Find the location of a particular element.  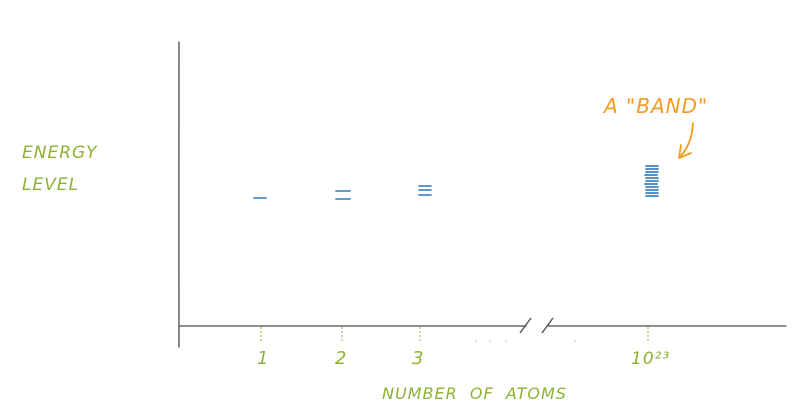

axis-break-mark is located at coordinates (536, 325).